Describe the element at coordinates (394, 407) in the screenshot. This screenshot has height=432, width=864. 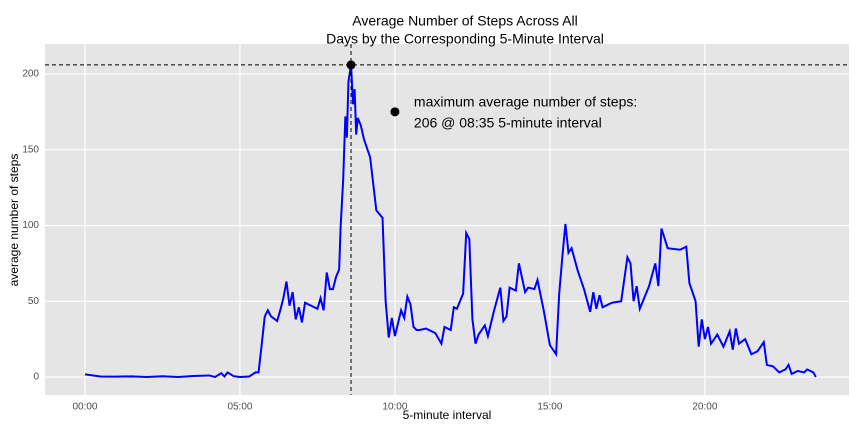
I see `x-tick-label: 10:00` at that location.